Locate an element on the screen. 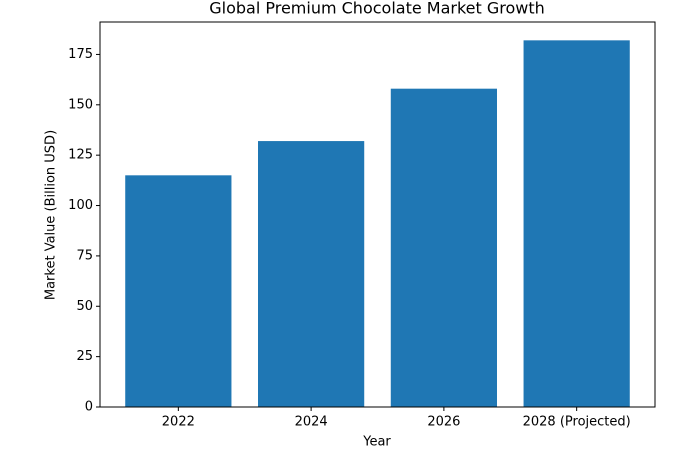 This screenshot has width=700, height=450. y-tick-label: 175 is located at coordinates (80, 54).